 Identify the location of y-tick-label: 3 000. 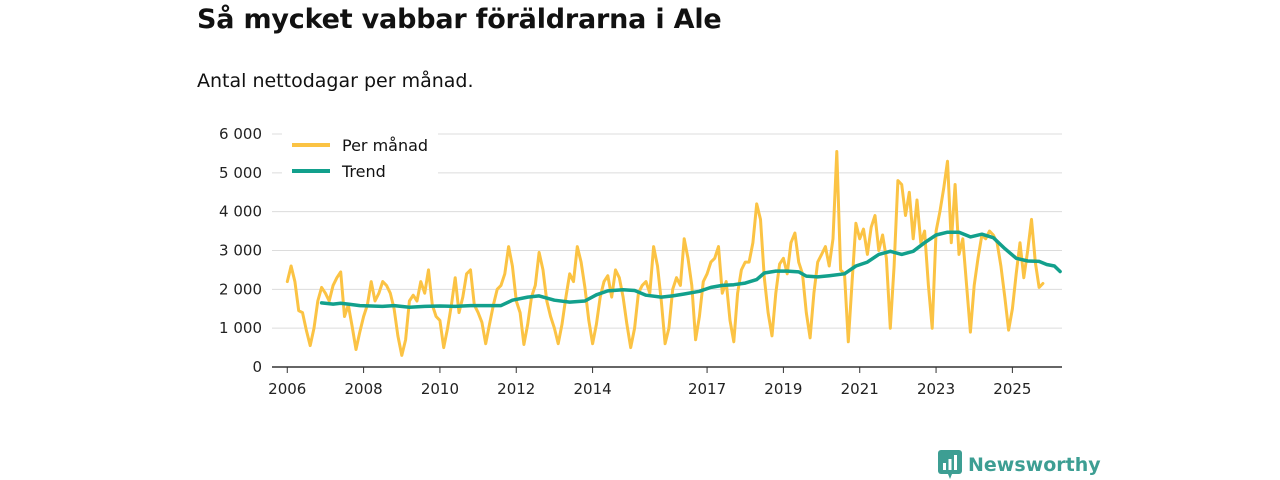
(240, 251).